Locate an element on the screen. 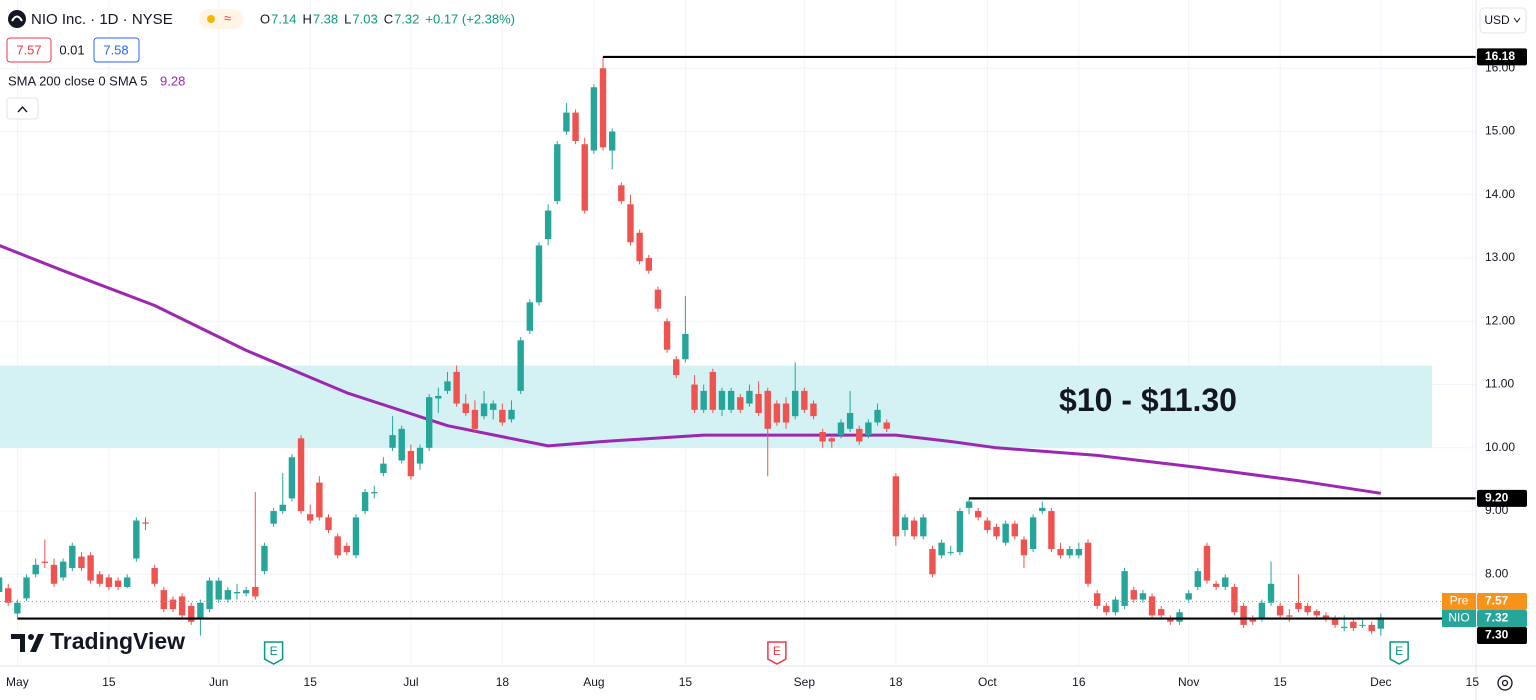  bid-box is located at coordinates (29, 50).